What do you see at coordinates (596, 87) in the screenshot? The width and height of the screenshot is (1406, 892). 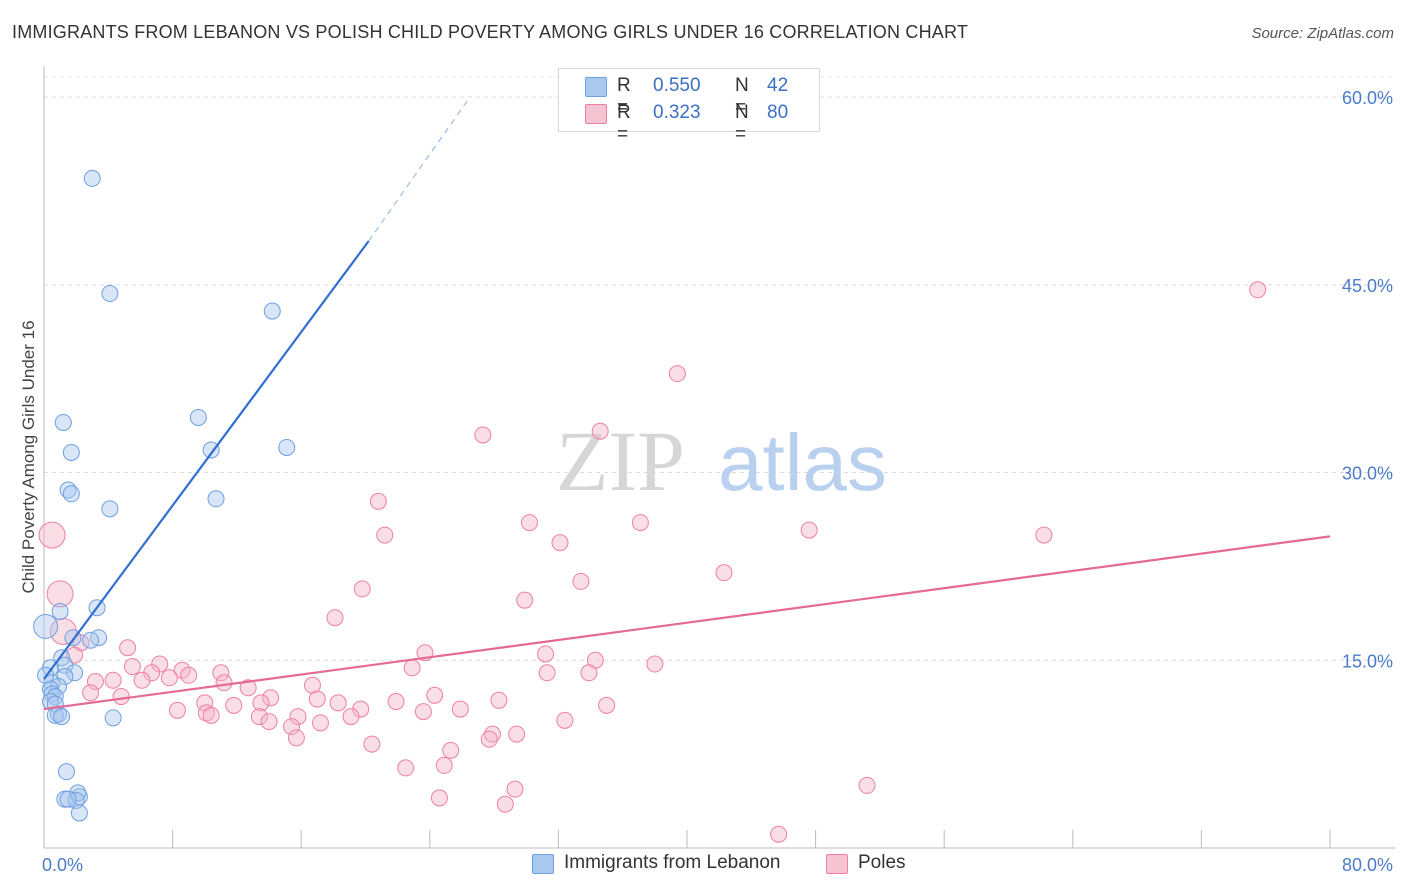 I see `legend-swatch-lebanon` at bounding box center [596, 87].